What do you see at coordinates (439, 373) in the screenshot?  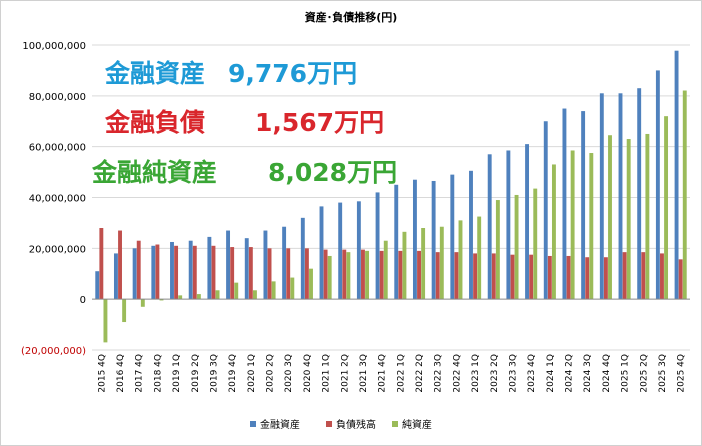 I see `x-tick-label: 2022 3Q` at bounding box center [439, 373].